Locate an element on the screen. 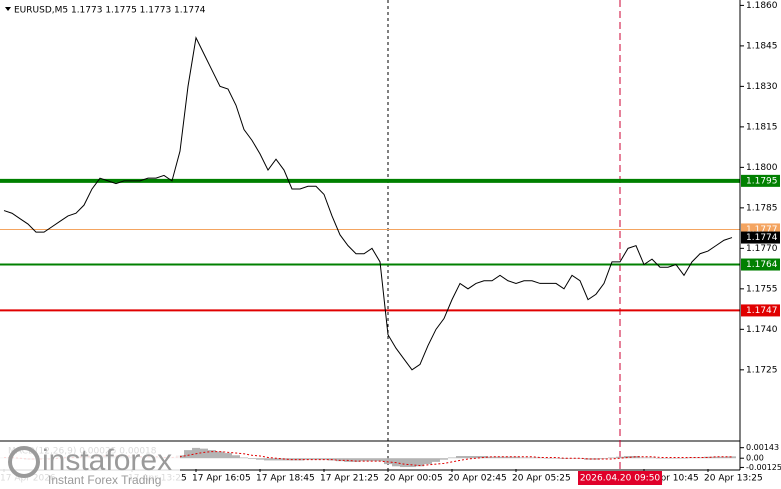 Image resolution: width=781 pixels, height=489 pixels. y-tick-label: 1.1755 is located at coordinates (762, 289).